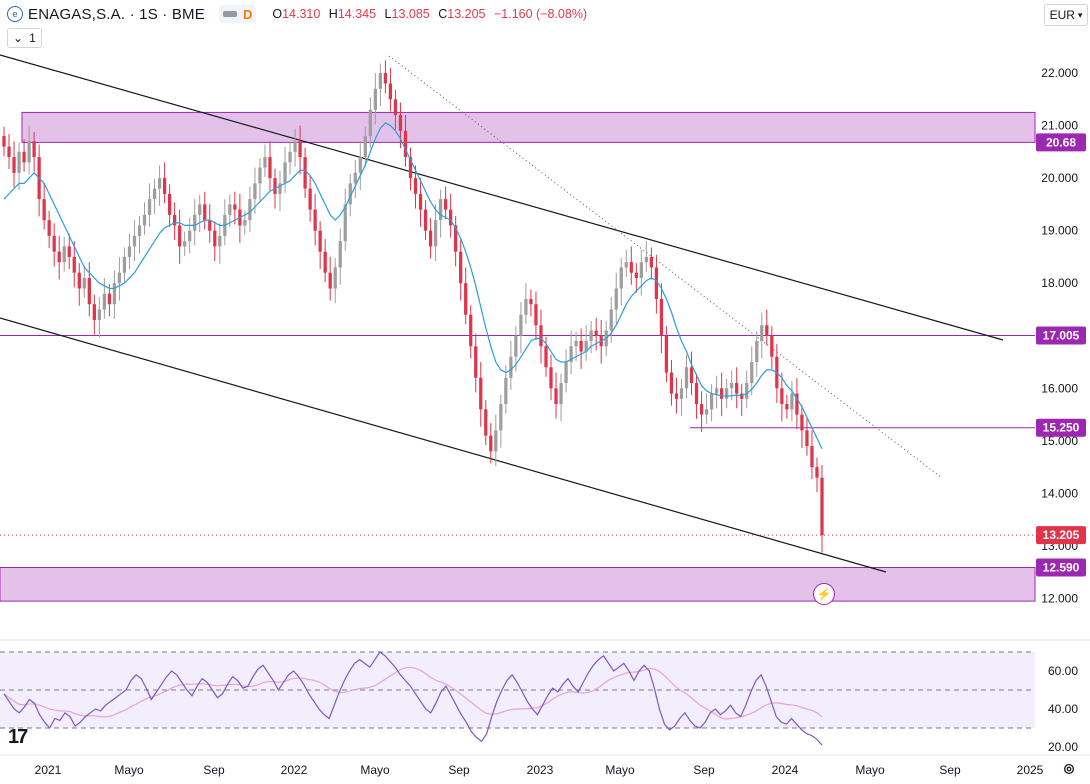 Image resolution: width=1090 pixels, height=784 pixels. I want to click on price-tick-label: 14.000, so click(1059, 493).